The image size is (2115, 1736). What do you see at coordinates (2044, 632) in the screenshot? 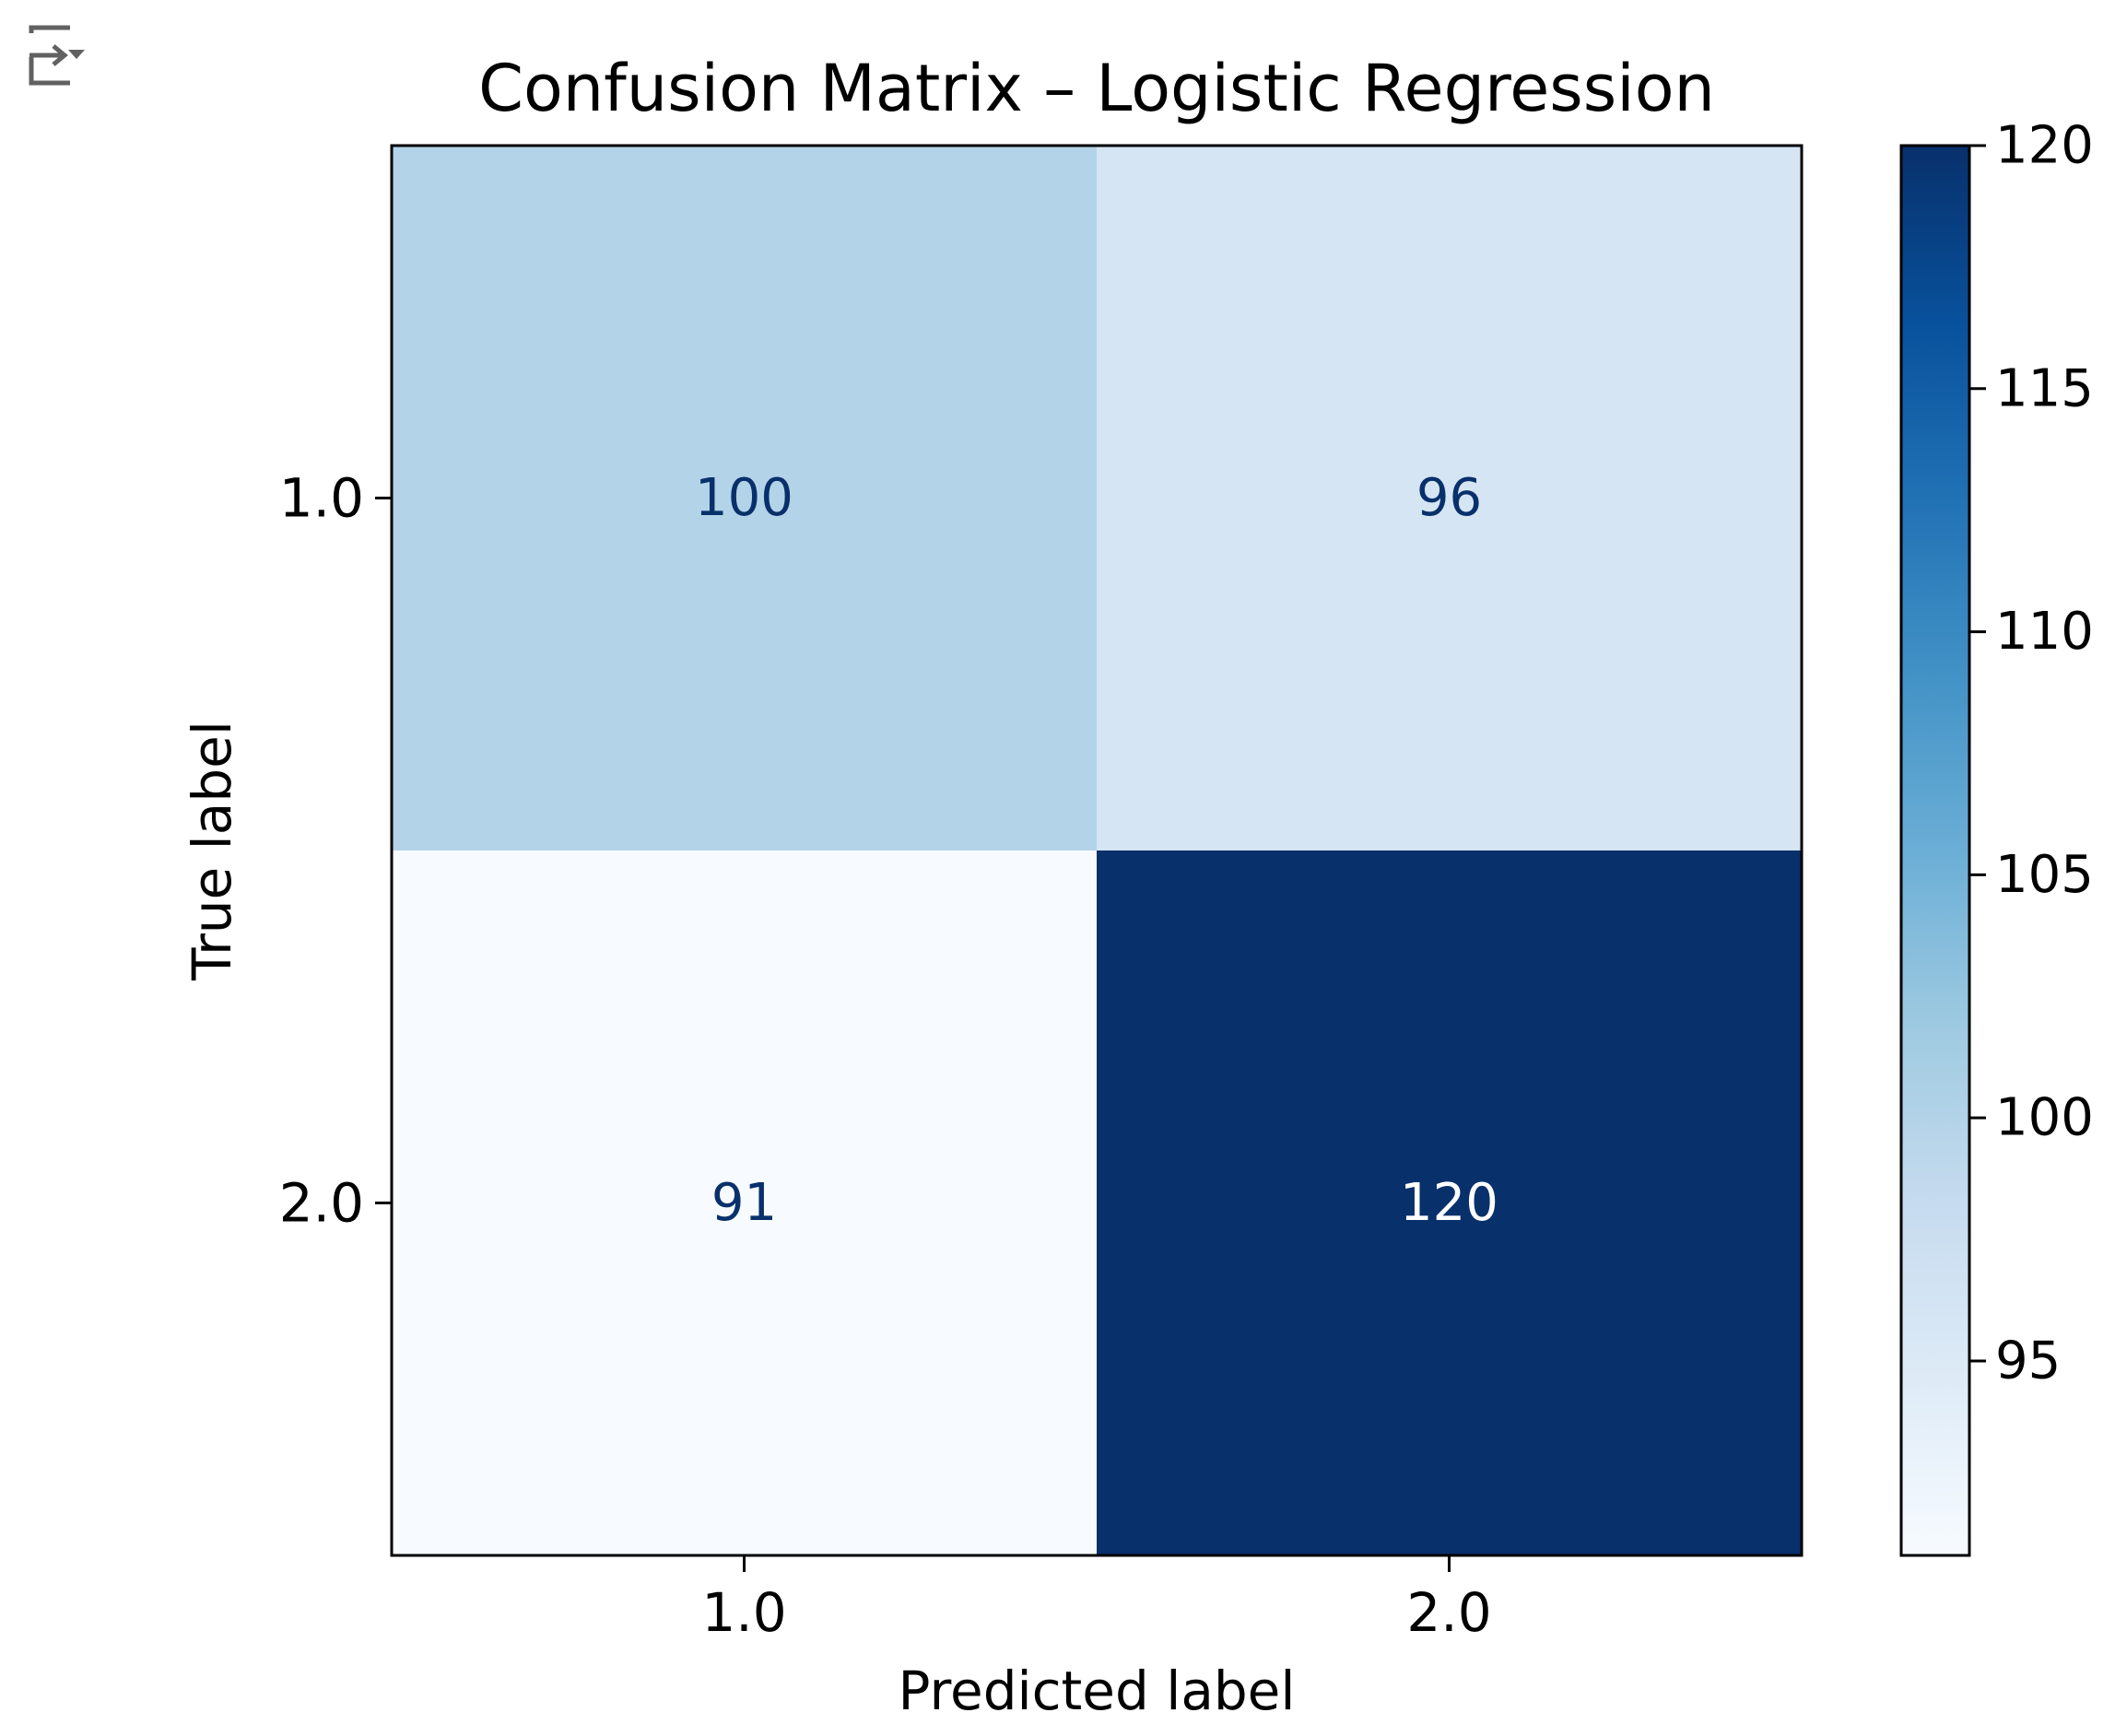
I see `colorbar-tick-label: 110` at bounding box center [2044, 632].